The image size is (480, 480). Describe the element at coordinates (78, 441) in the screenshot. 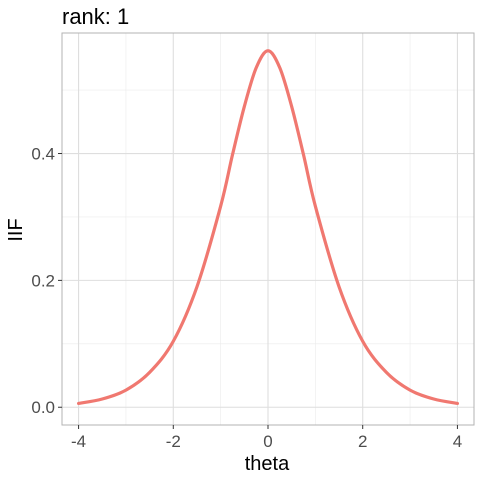

I see `x-tick-label: -4` at that location.